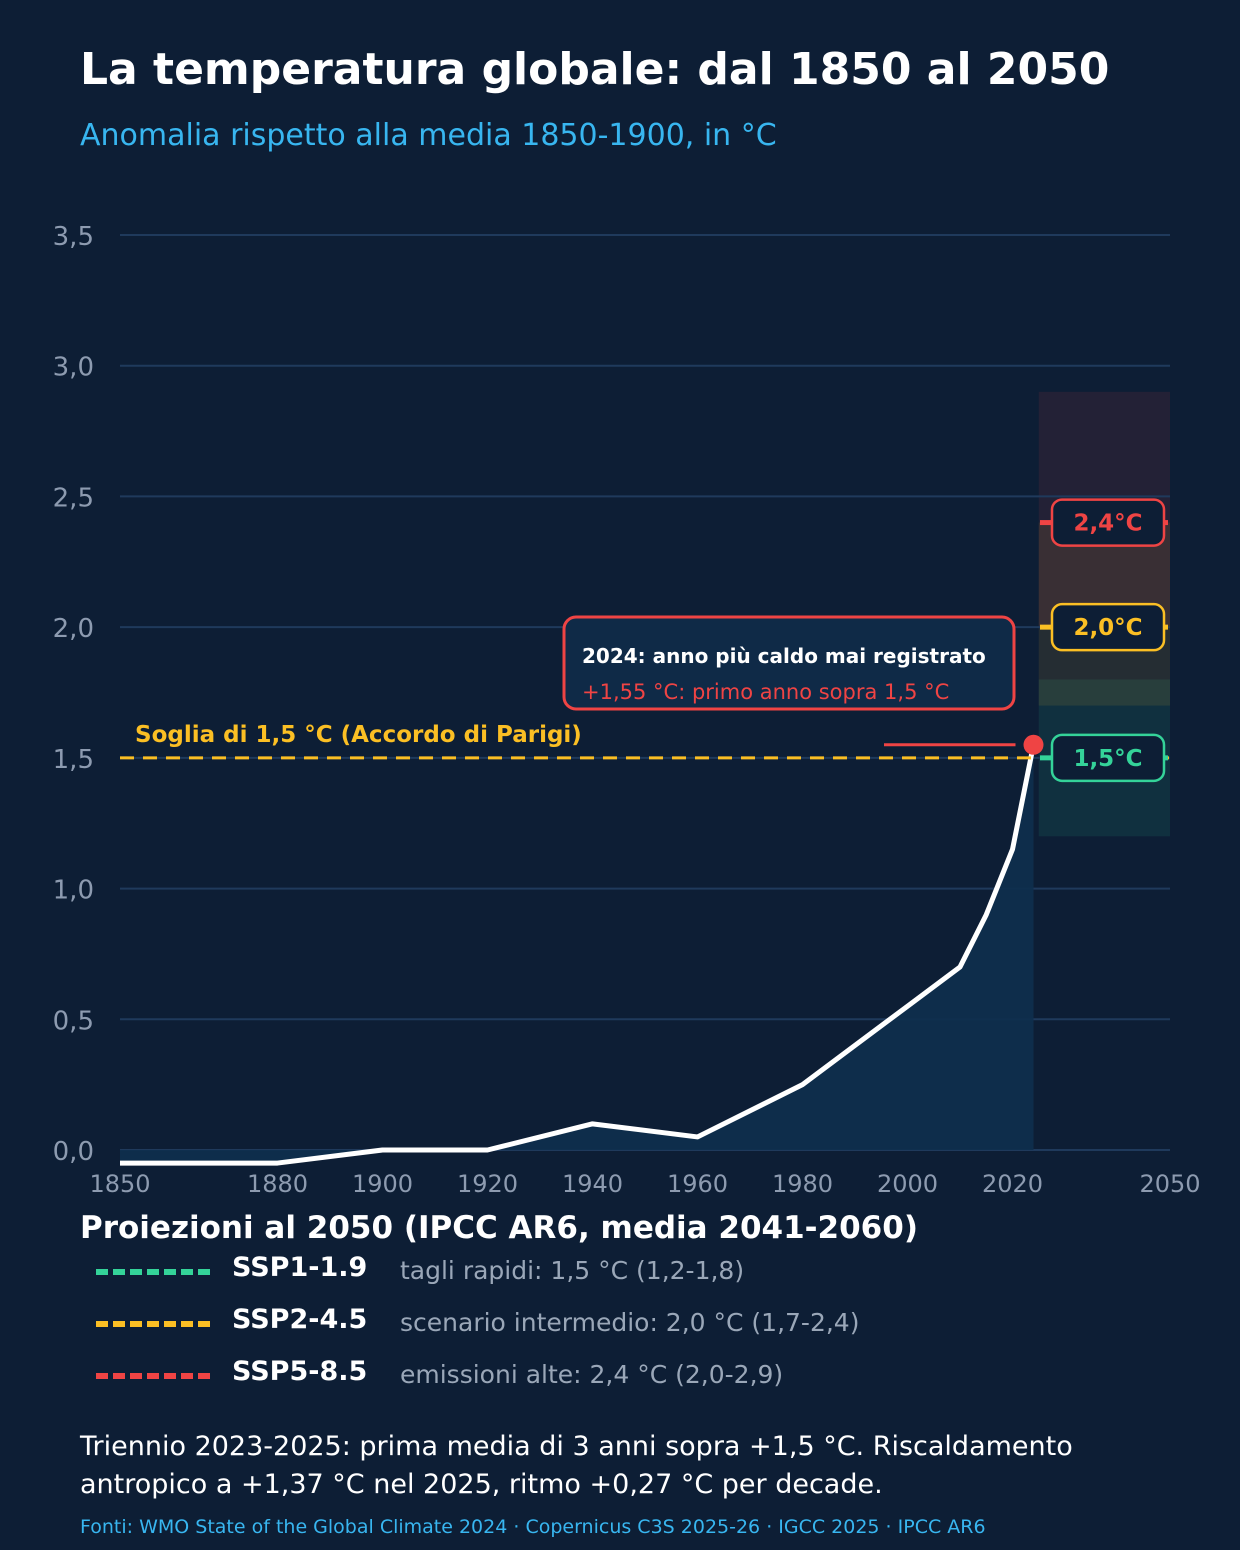  What do you see at coordinates (73, 1152) in the screenshot?
I see `y-tick-label: 0,0` at bounding box center [73, 1152].